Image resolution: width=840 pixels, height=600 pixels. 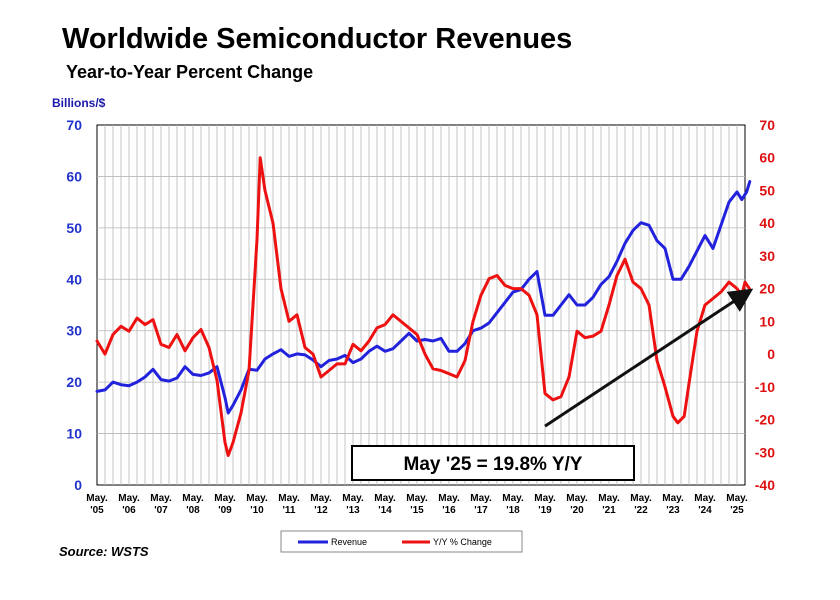 What do you see at coordinates (771, 354) in the screenshot?
I see `right-tick-label: 0` at bounding box center [771, 354].